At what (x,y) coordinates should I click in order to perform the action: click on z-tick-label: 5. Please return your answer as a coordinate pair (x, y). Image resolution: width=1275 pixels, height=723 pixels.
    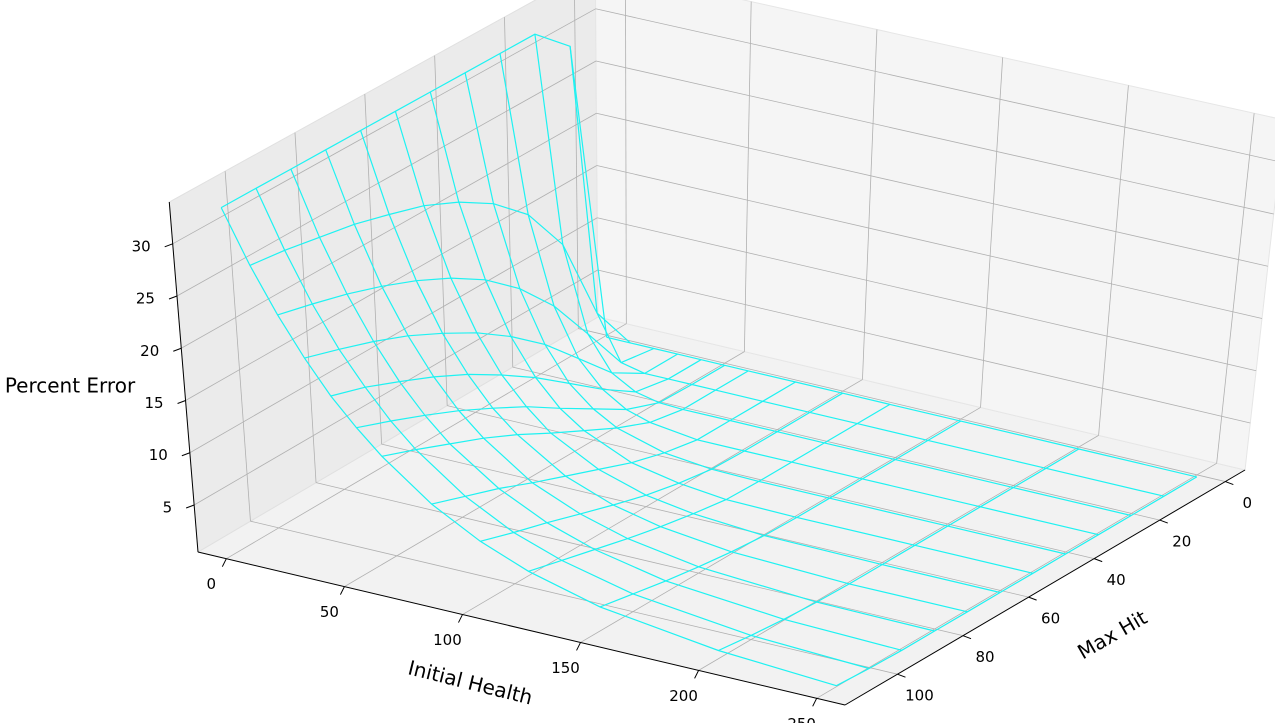
    Looking at the image, I should click on (168, 507).